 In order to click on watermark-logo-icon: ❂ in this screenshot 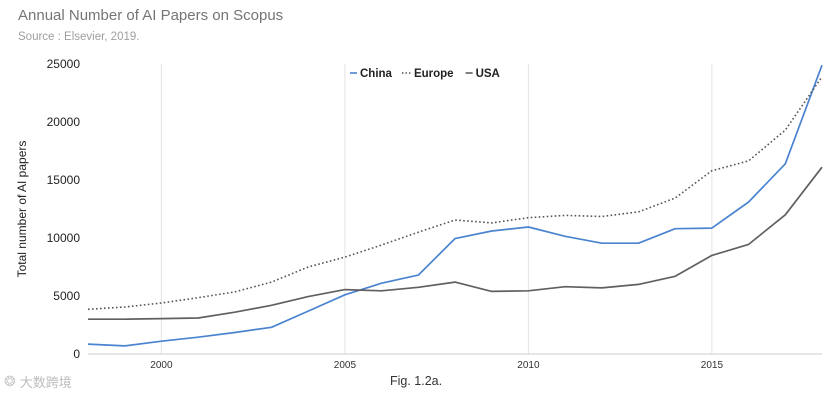, I will do `click(10, 381)`.